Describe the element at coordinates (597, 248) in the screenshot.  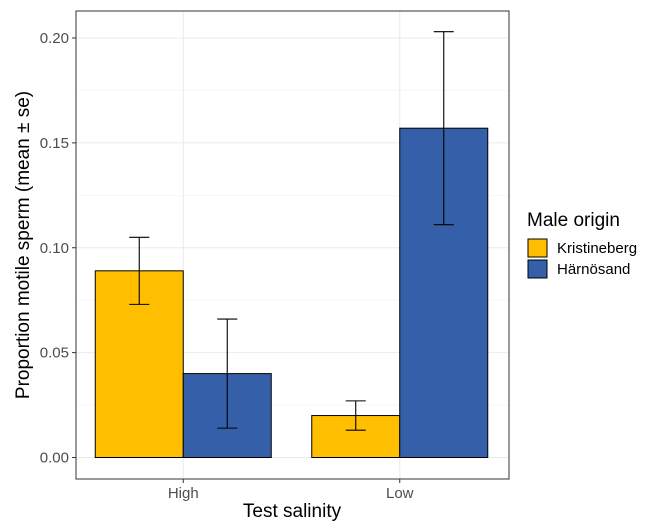
I see `legend-label-1: Kristineberg` at that location.